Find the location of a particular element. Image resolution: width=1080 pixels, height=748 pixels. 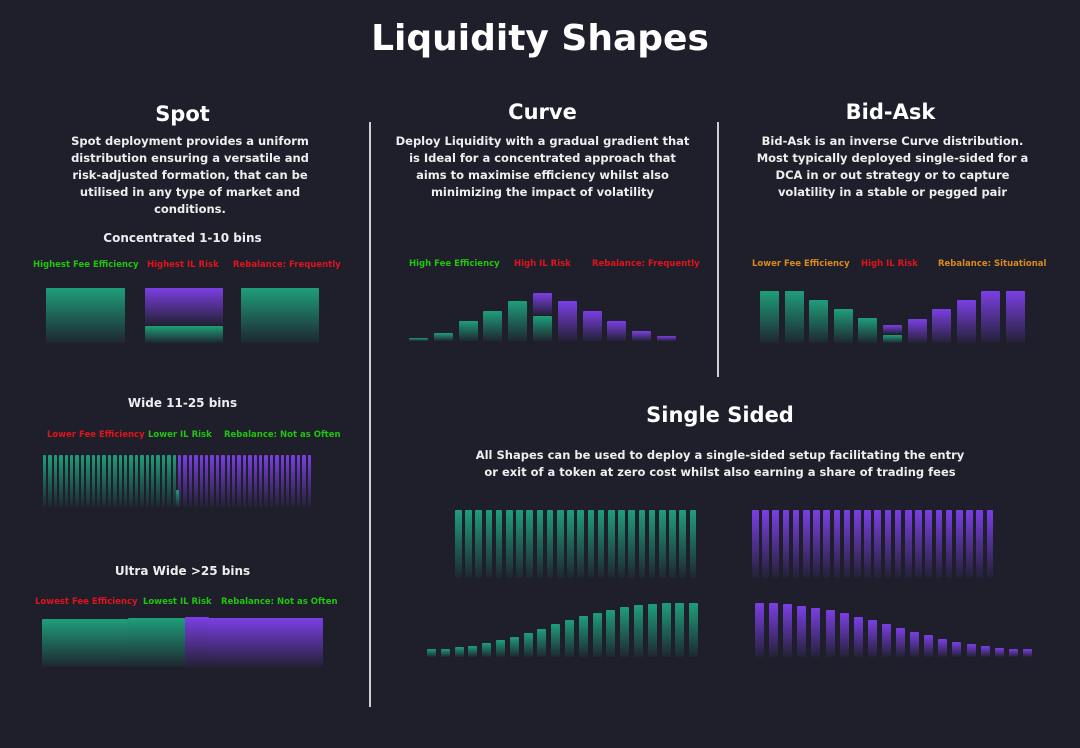

metric-label: Highest IL Risk is located at coordinates (183, 265).